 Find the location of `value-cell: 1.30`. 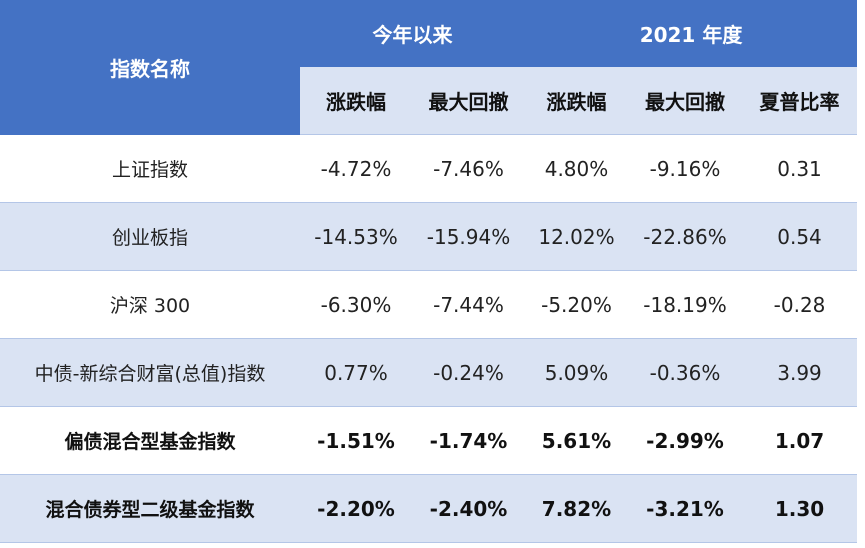

value-cell: 1.30 is located at coordinates (800, 508).